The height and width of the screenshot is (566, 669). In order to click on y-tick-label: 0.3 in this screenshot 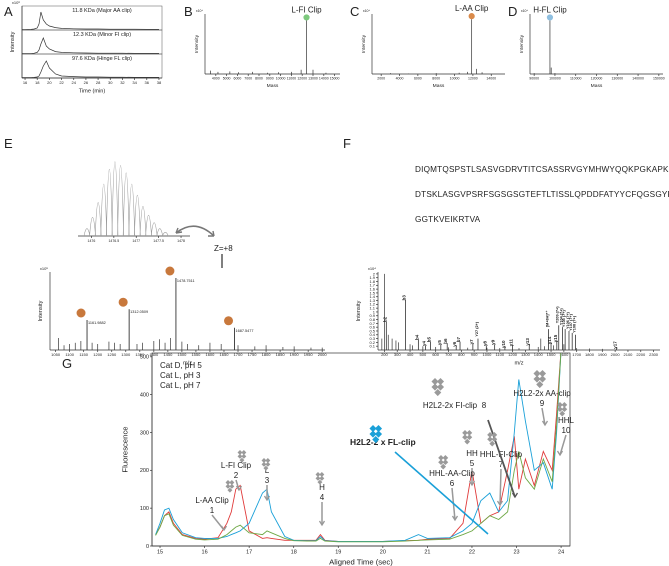, I will do `click(372, 338)`.